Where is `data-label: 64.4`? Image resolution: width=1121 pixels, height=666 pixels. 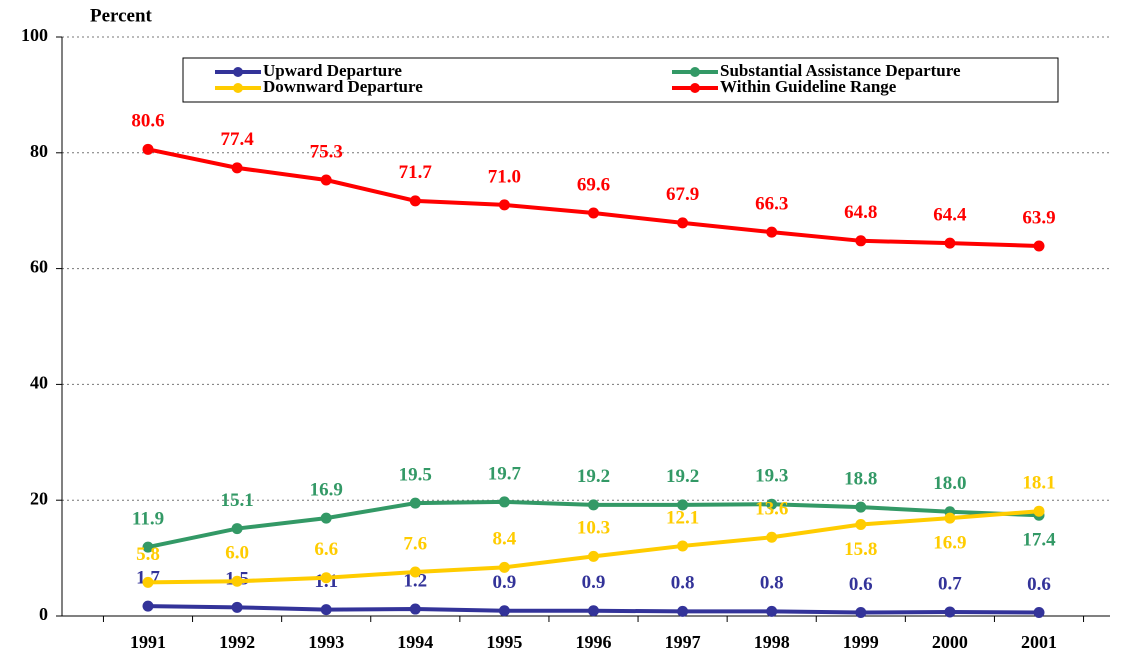 data-label: 64.4 is located at coordinates (950, 214).